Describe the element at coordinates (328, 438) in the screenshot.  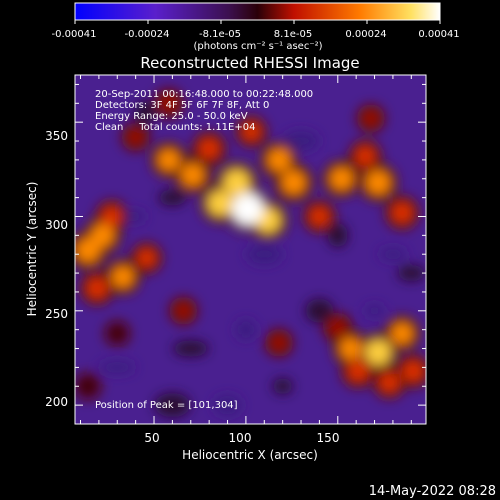
I see `x-tick-label: 150` at that location.